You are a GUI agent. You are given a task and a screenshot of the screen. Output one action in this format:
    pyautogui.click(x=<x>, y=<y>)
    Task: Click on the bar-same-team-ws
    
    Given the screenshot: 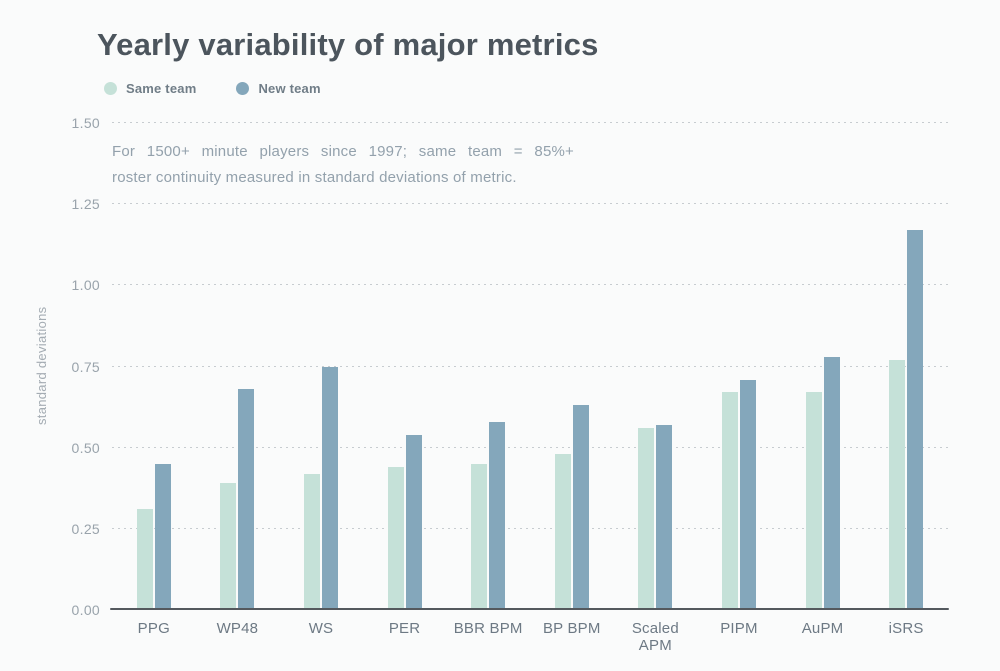 What is the action you would take?
    pyautogui.click(x=311, y=541)
    